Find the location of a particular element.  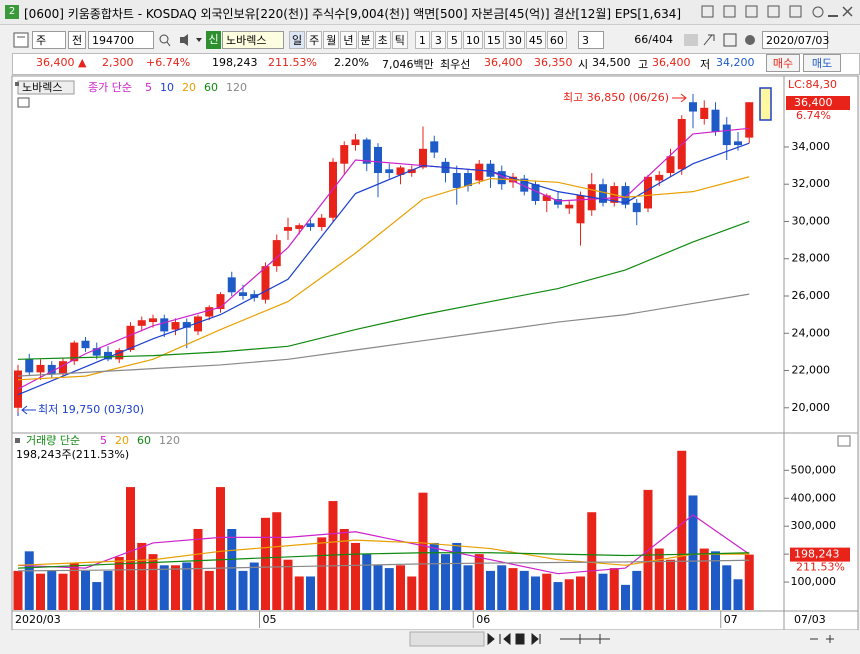

interval-button: 년 is located at coordinates (348, 40).